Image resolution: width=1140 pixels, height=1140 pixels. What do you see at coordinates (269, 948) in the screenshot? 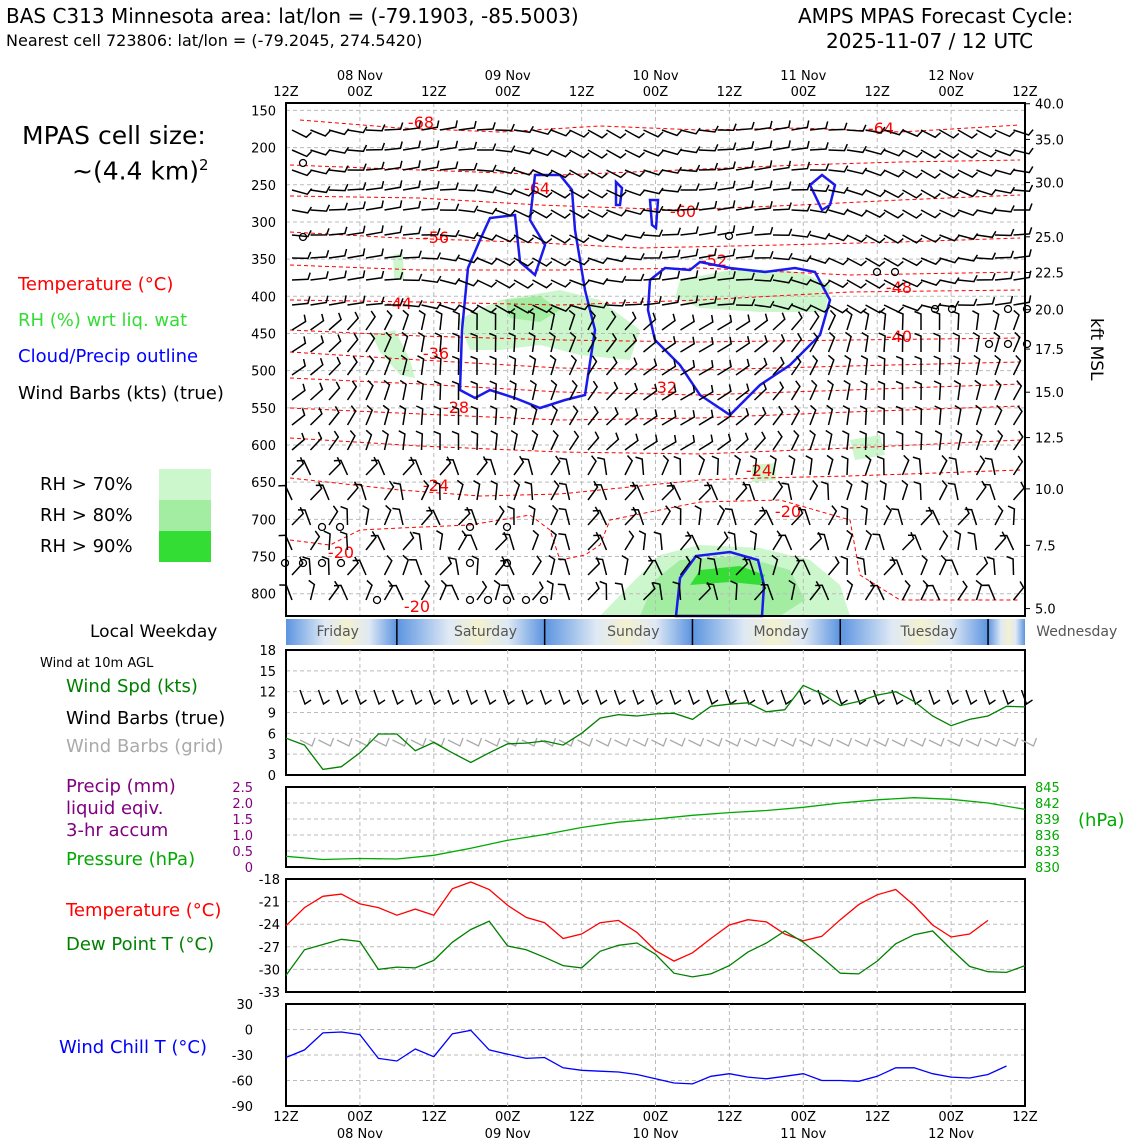
I see `temp-tick--27: -27` at bounding box center [269, 948].